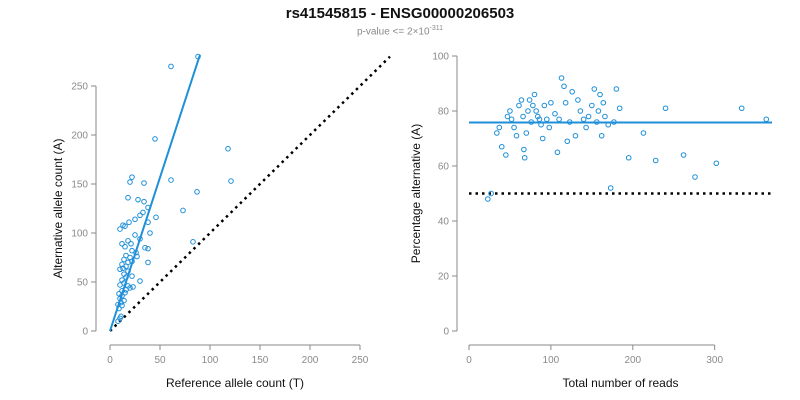 This screenshot has width=800, height=400. What do you see at coordinates (440, 57) in the screenshot?
I see `right-y-tick-label: 100` at bounding box center [440, 57].